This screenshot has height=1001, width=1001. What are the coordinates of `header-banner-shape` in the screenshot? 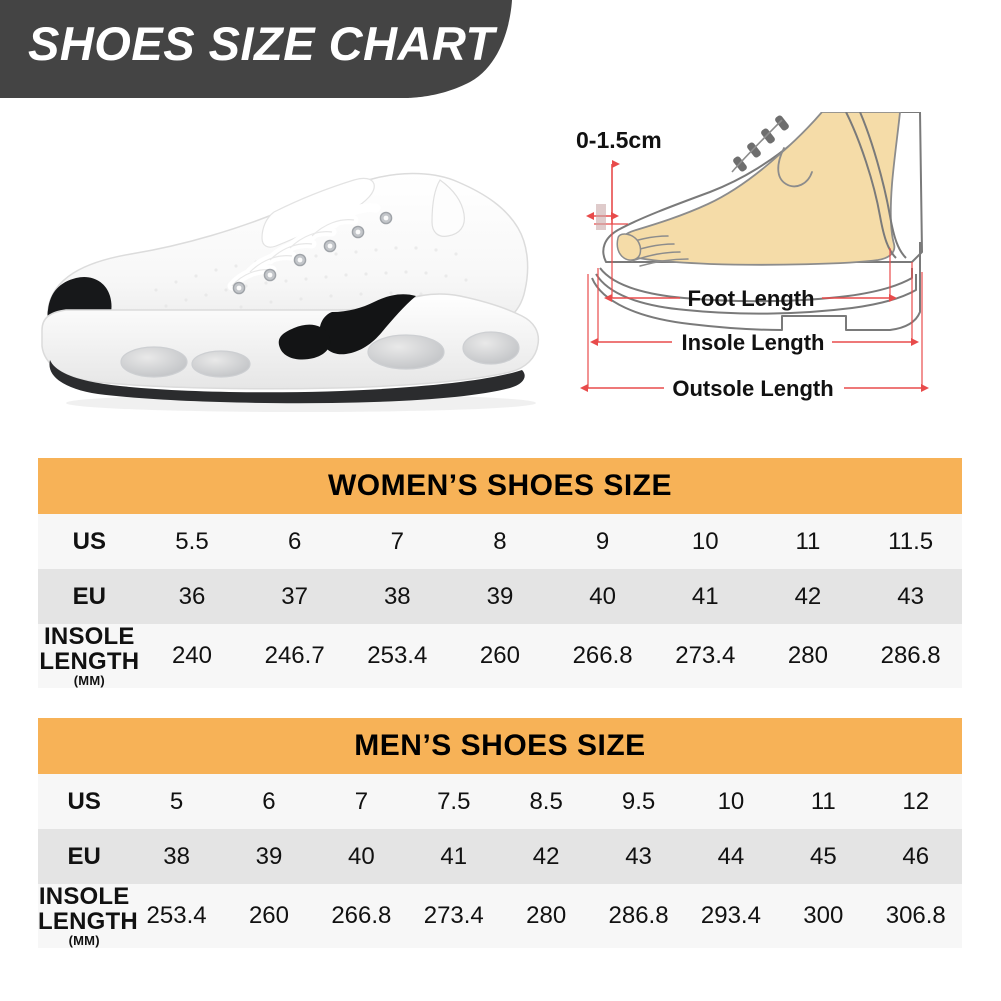 It's located at (256, 49).